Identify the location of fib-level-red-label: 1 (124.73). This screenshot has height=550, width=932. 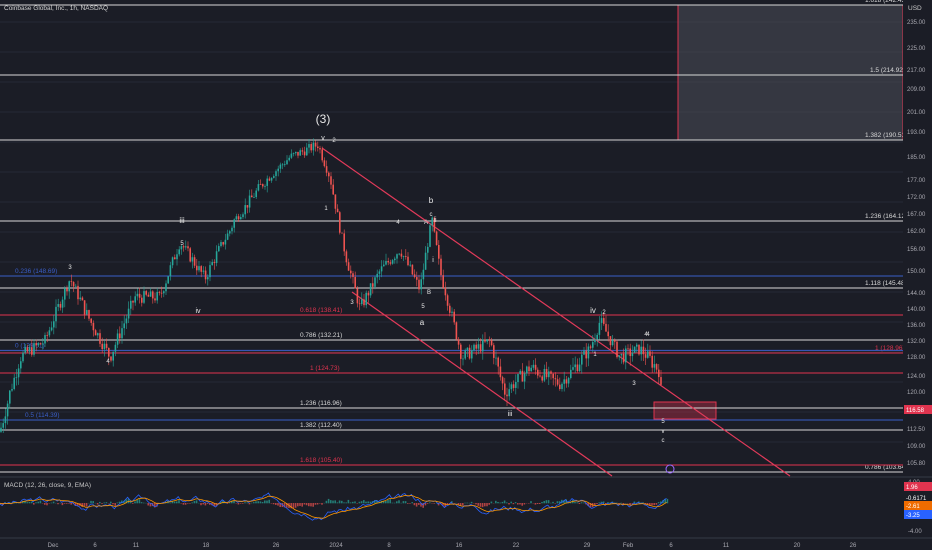
(325, 368).